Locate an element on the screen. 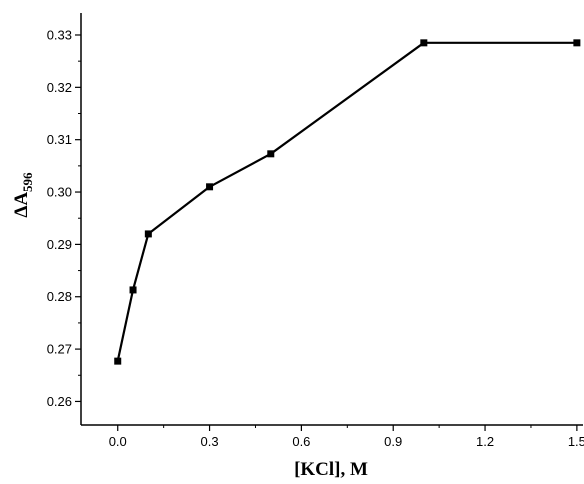 This screenshot has width=584, height=484. y-axis-title-subscript: 596 is located at coordinates (27, 182).